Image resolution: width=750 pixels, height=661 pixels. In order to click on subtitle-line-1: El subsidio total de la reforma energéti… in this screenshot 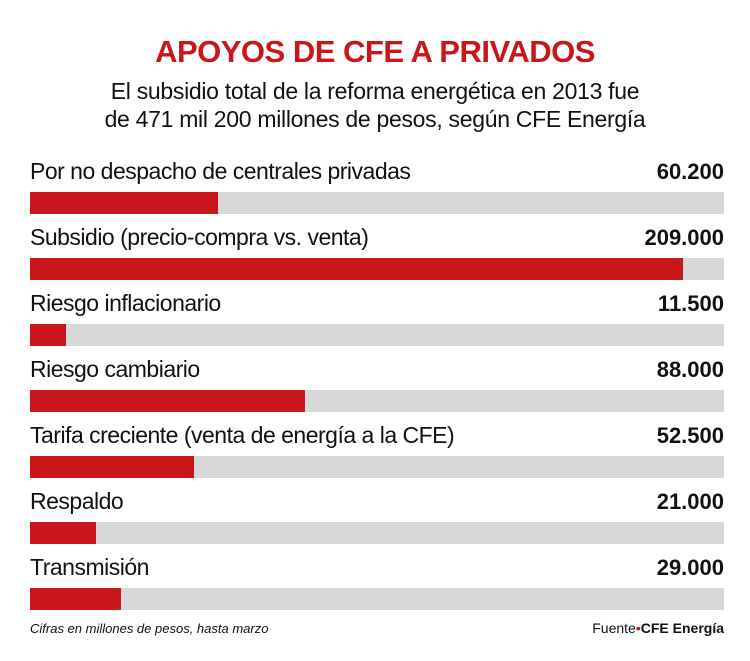, I will do `click(375, 91)`.